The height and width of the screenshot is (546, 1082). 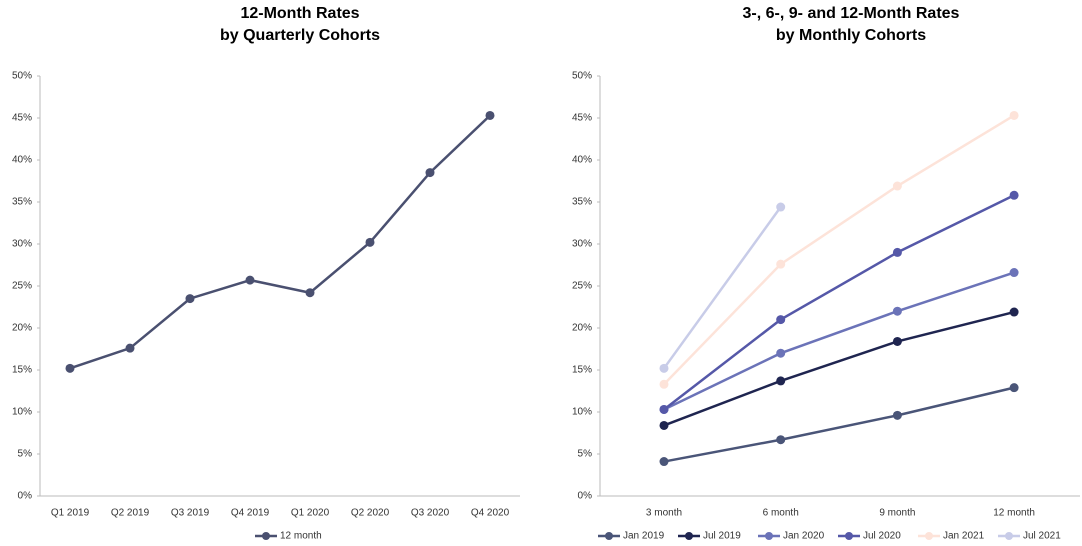 I want to click on x-tick-label: Q4 2019, so click(x=250, y=513).